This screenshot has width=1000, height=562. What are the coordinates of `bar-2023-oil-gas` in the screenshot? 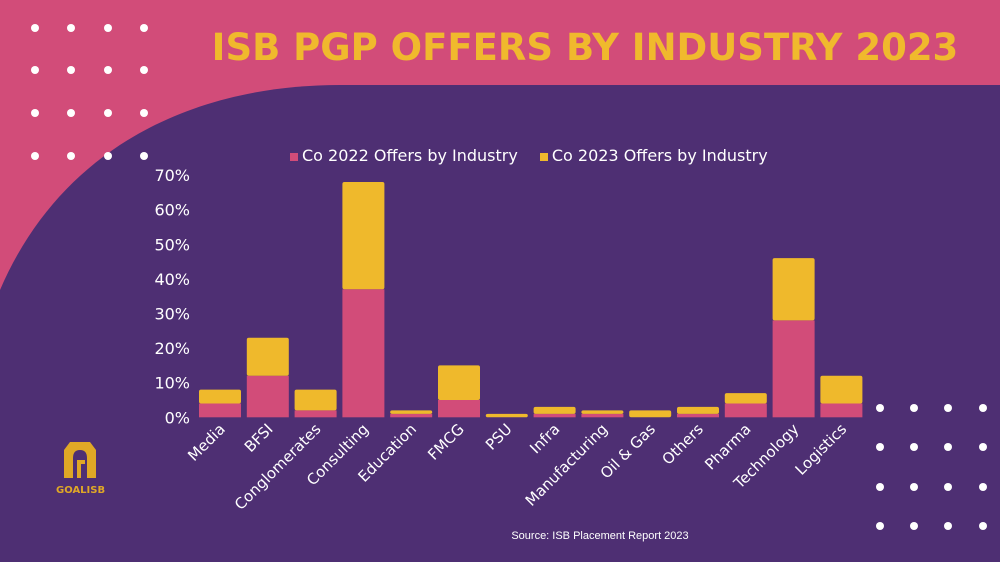 It's located at (650, 414).